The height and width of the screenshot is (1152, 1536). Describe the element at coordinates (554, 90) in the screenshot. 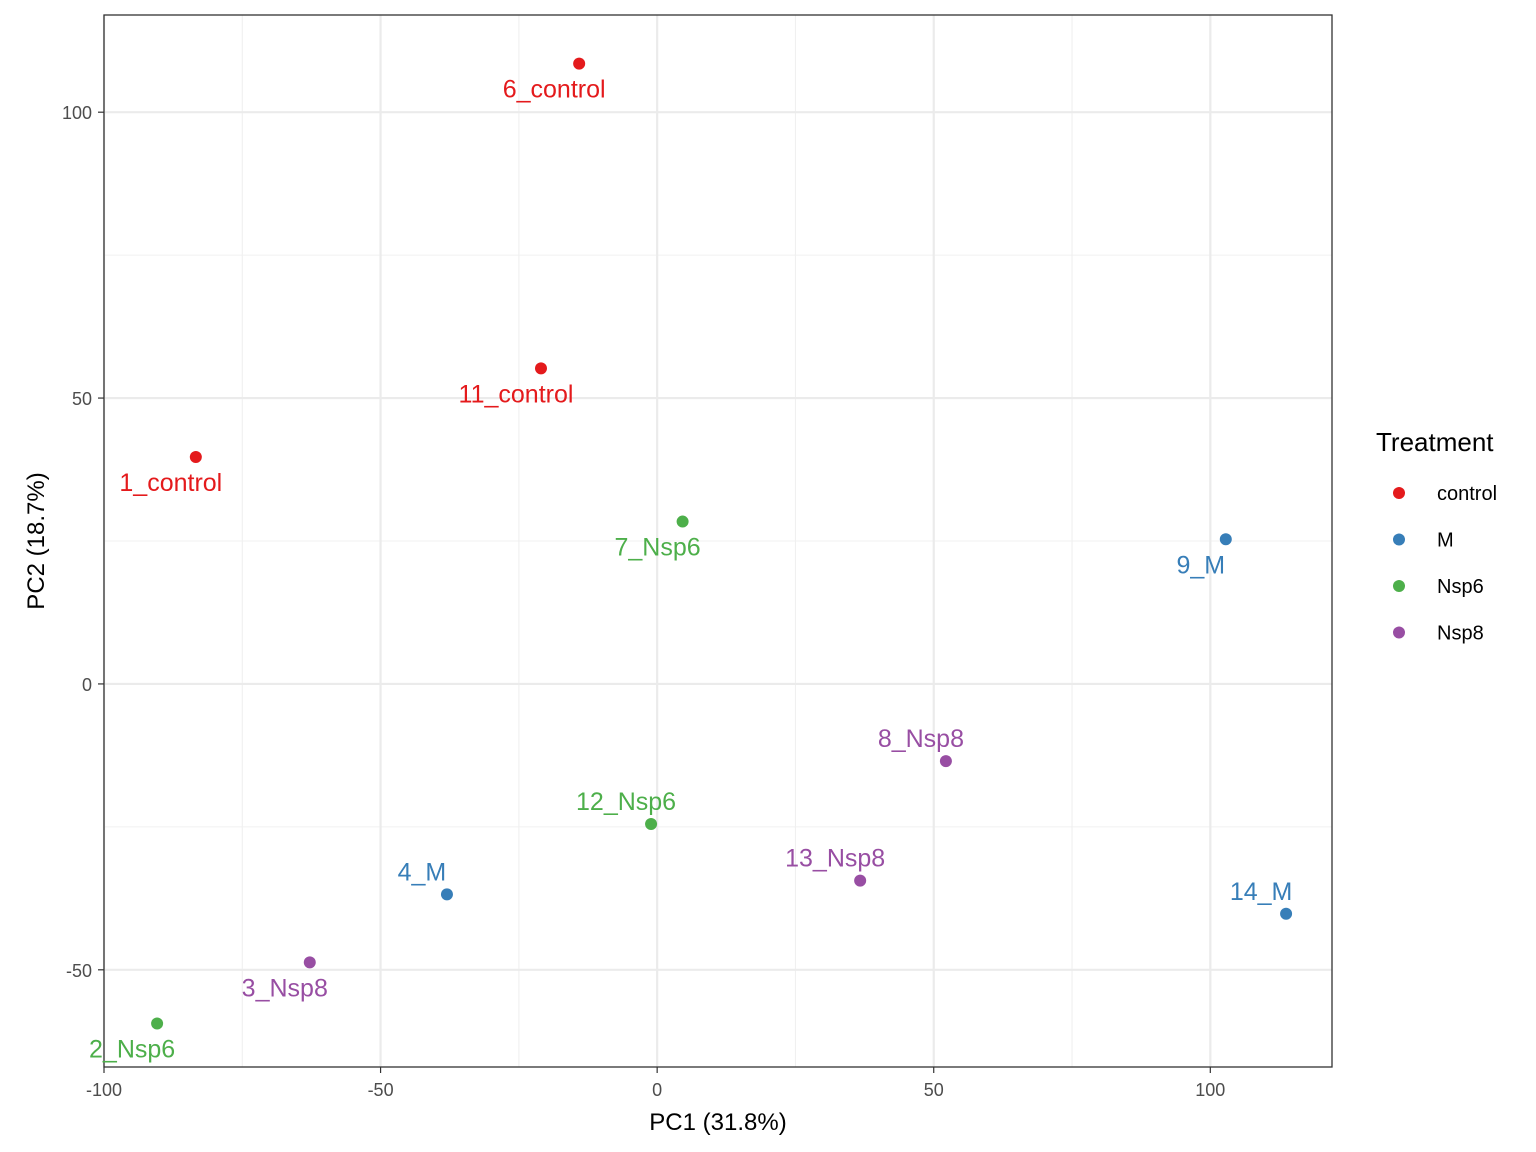

I see `point-label-6_control: 6_control` at that location.